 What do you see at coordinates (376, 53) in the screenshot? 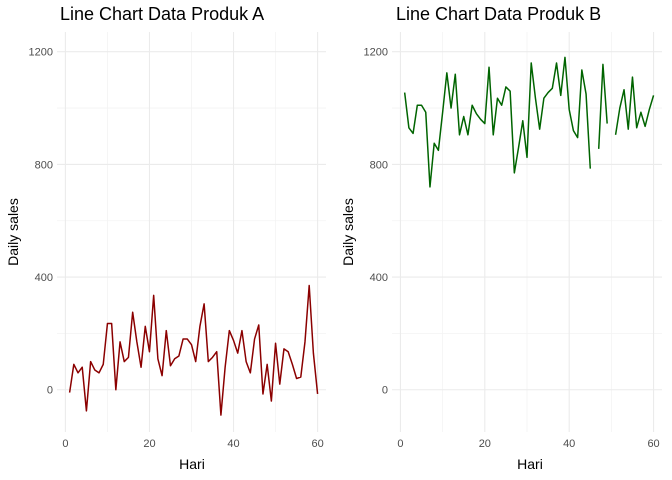
I see `chart-b-y-tick-label: 1200` at bounding box center [376, 53].